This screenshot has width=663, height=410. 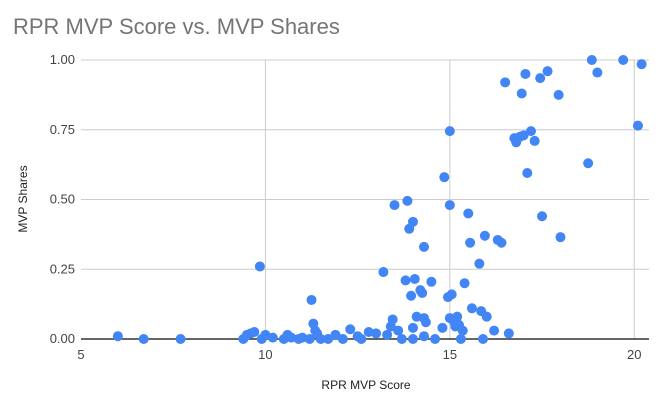 What do you see at coordinates (62, 268) in the screenshot?
I see `y-tick-label: 0.25` at bounding box center [62, 268].